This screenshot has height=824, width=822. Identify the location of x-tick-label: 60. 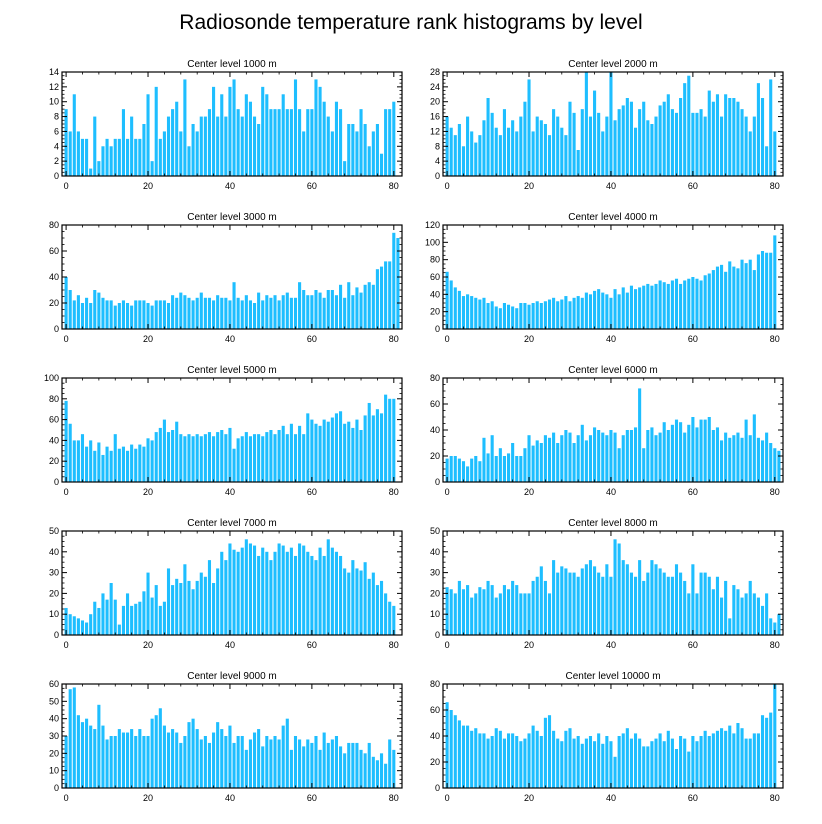
(312, 186).